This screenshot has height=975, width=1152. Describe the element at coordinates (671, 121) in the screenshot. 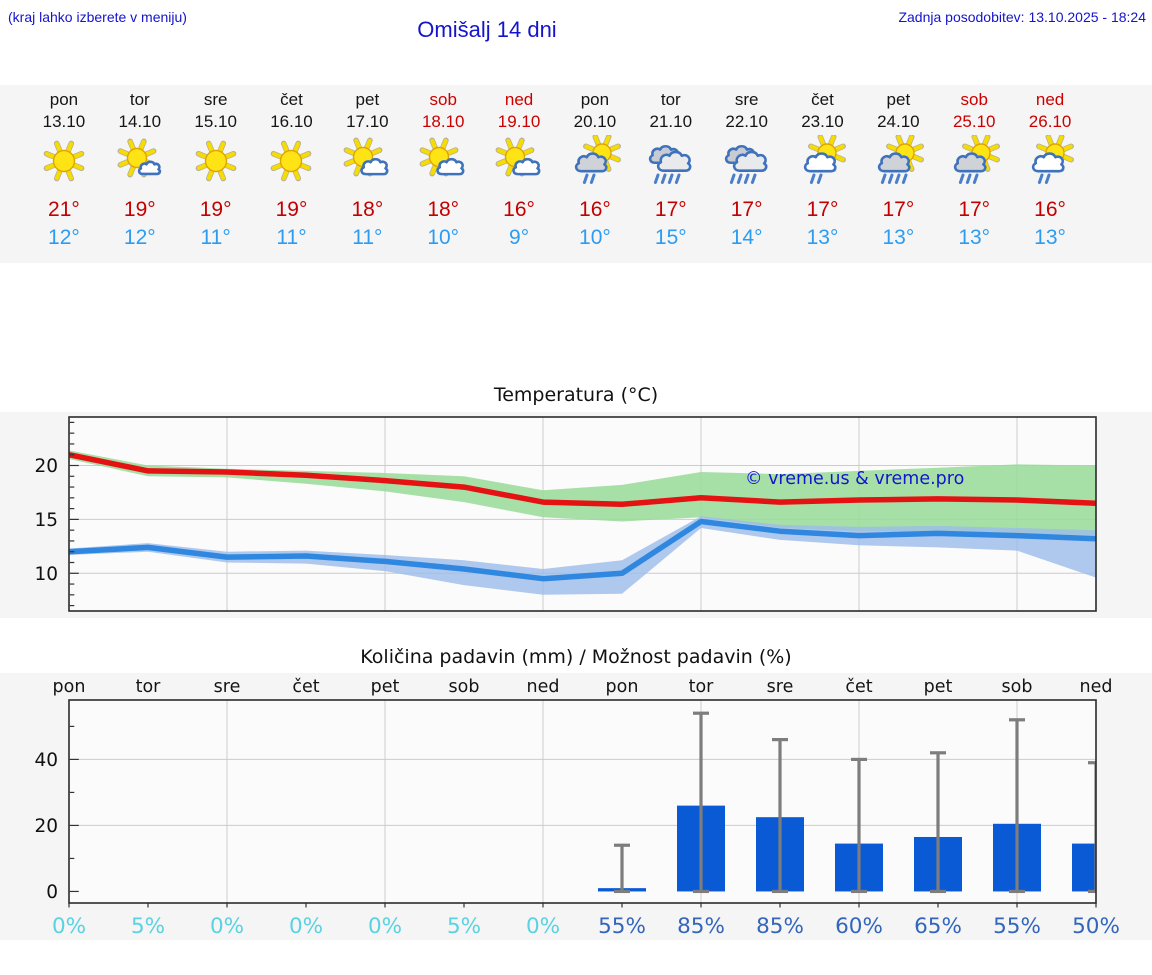

I see `day-date-label: 21.10` at that location.